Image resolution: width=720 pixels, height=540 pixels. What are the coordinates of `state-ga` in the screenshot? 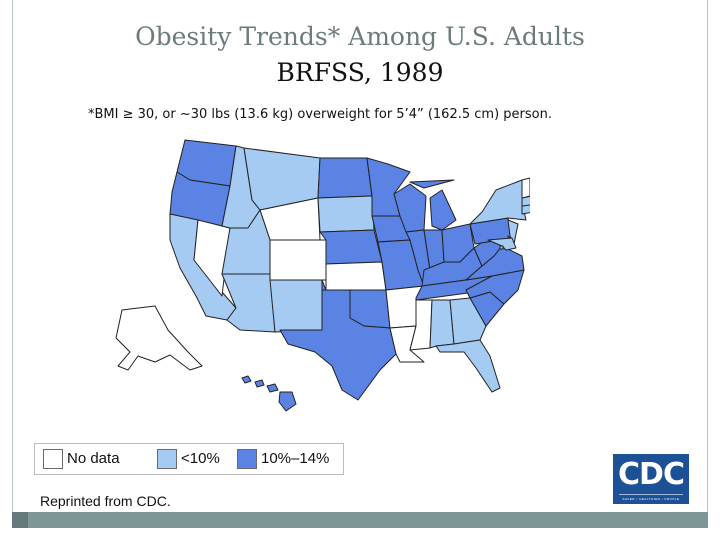 It's located at (468, 321).